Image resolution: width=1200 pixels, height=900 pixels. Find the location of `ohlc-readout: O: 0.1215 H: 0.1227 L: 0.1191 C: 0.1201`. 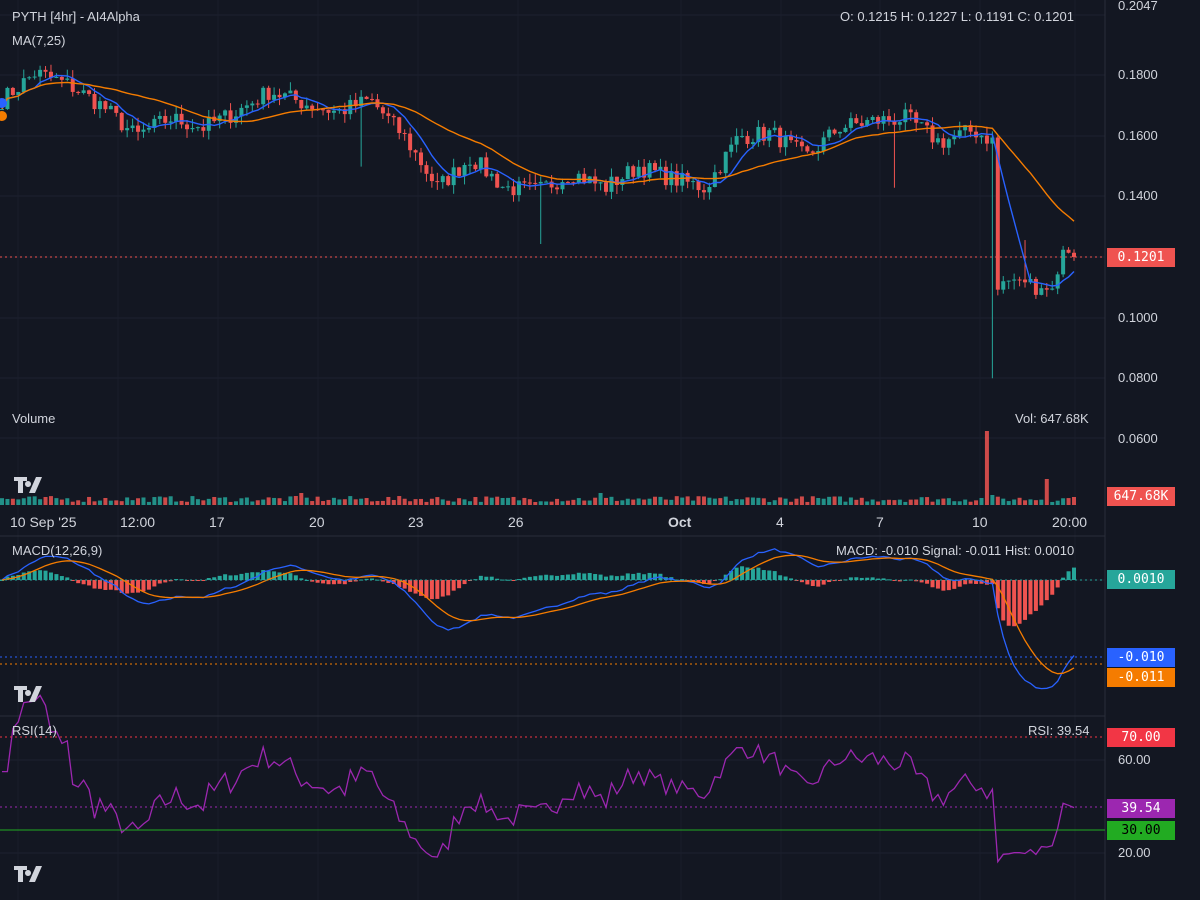

ohlc-readout: O: 0.1215 H: 0.1227 L: 0.1191 C: 0.1201 is located at coordinates (957, 16).